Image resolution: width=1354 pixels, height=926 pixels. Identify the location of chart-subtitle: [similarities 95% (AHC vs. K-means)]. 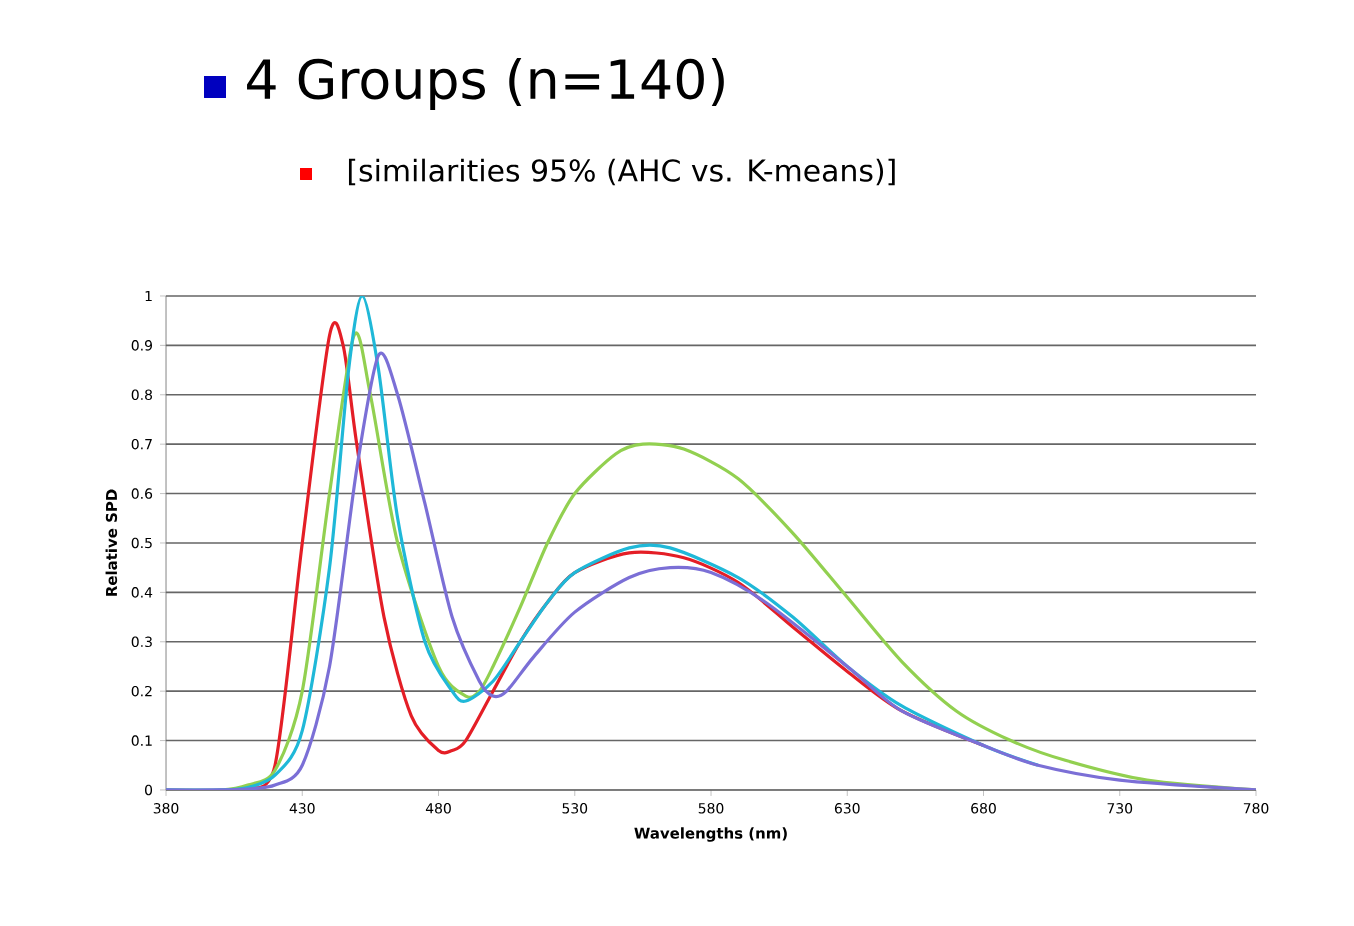
(621, 172).